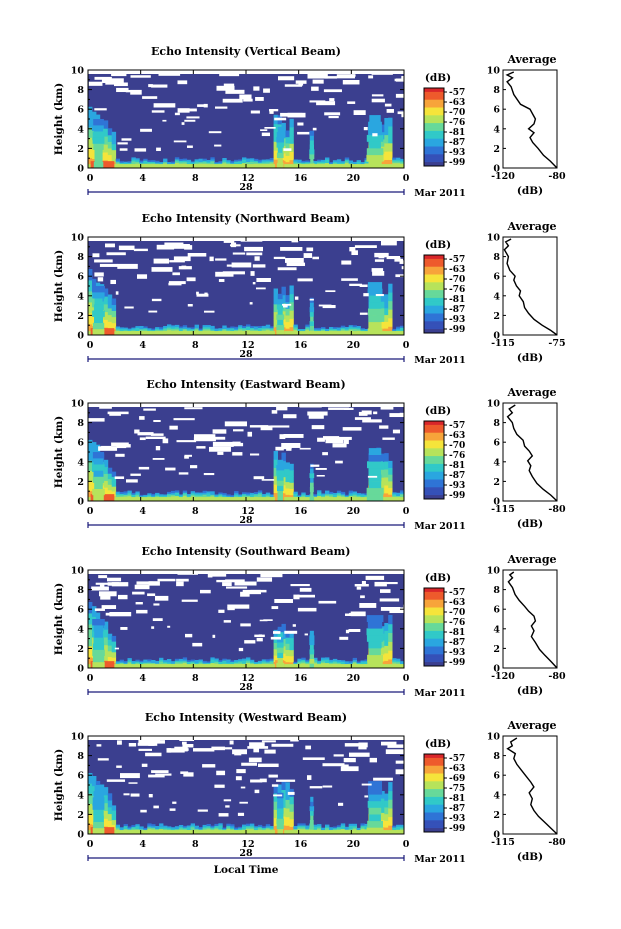  What do you see at coordinates (496, 423) in the screenshot?
I see `y-tick-label: 8` at bounding box center [496, 423].